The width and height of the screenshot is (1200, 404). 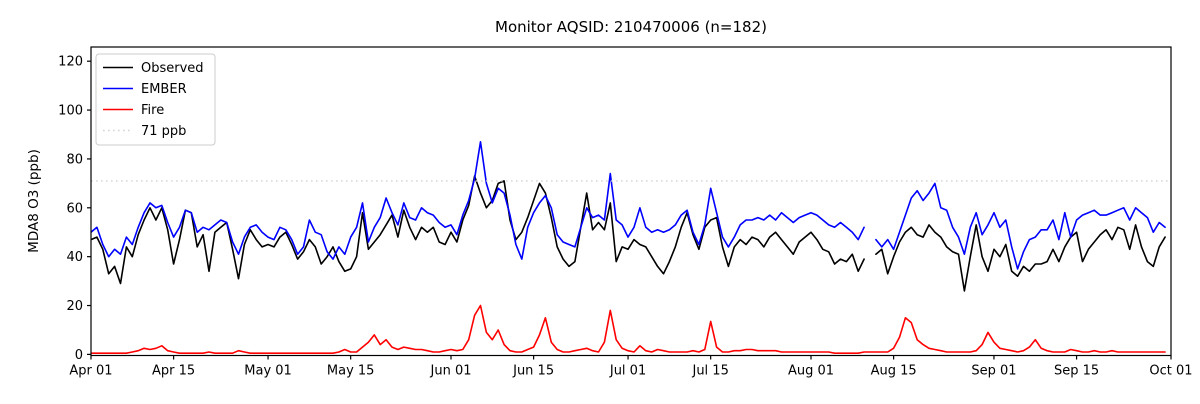 I want to click on legend: Observed EMBER Fire 71 ppb, so click(x=155, y=99).